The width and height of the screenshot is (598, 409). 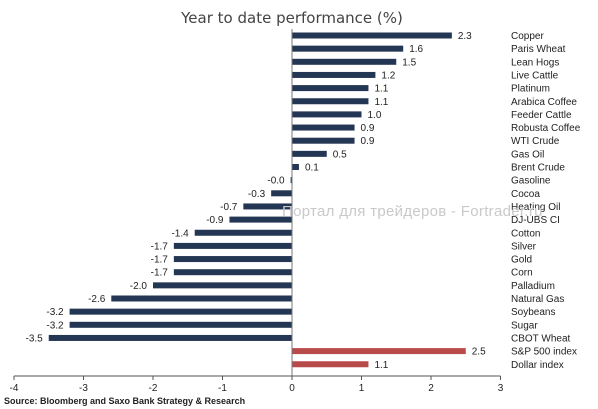 What do you see at coordinates (412, 211) in the screenshot?
I see `watermark: Портал для трейдеров - Fortrader.ru` at bounding box center [412, 211].